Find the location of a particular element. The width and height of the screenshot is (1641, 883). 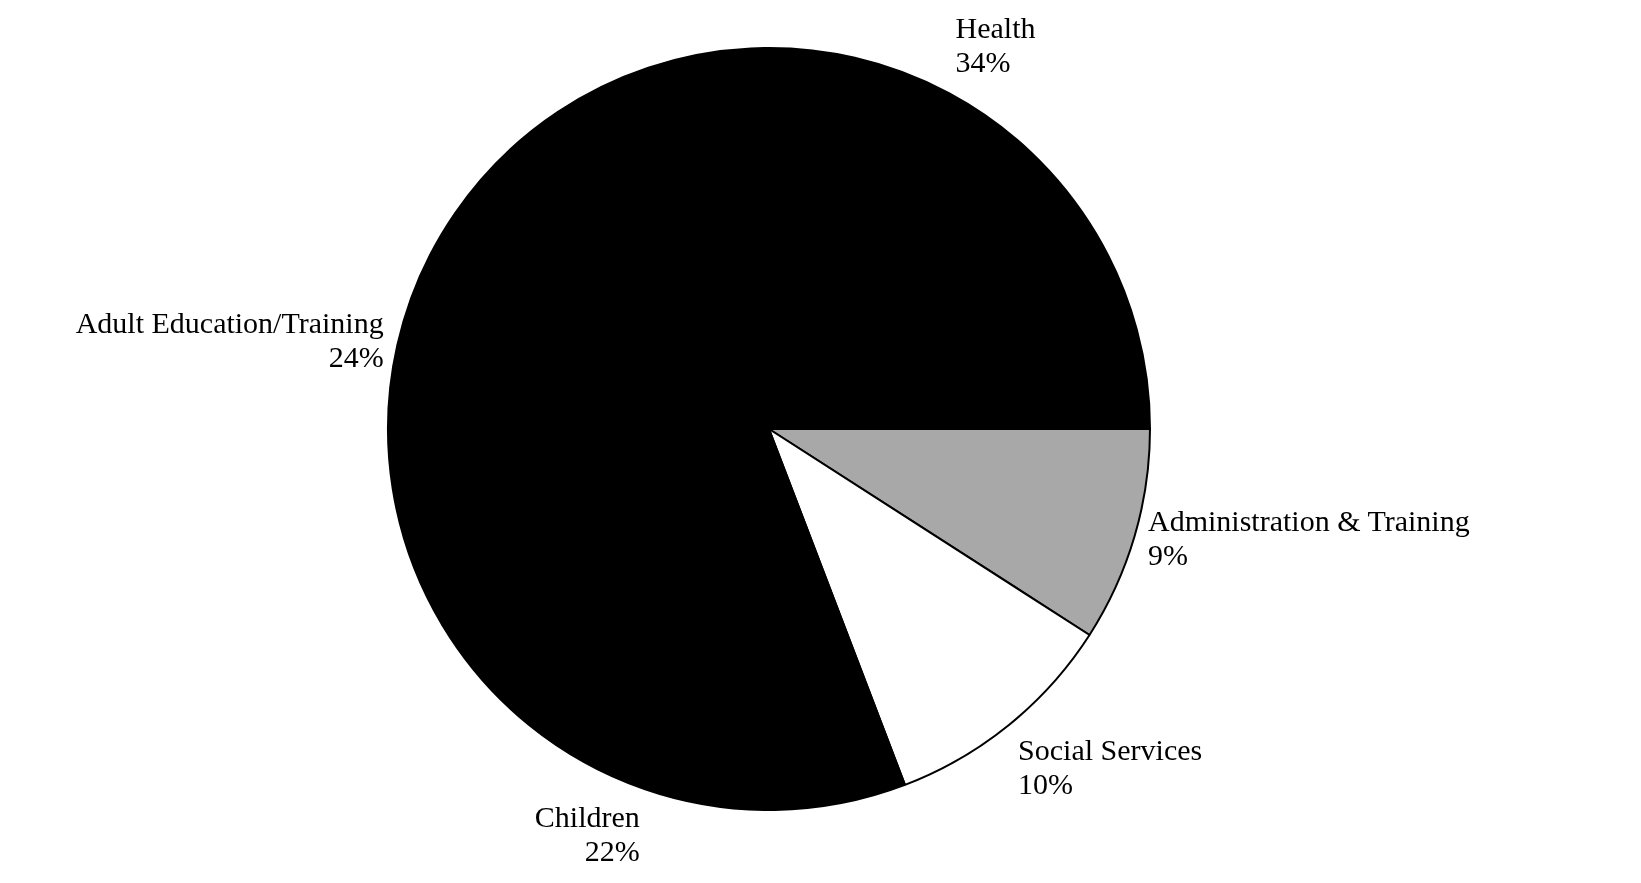

slice-label: Social Services is located at coordinates (1110, 750).